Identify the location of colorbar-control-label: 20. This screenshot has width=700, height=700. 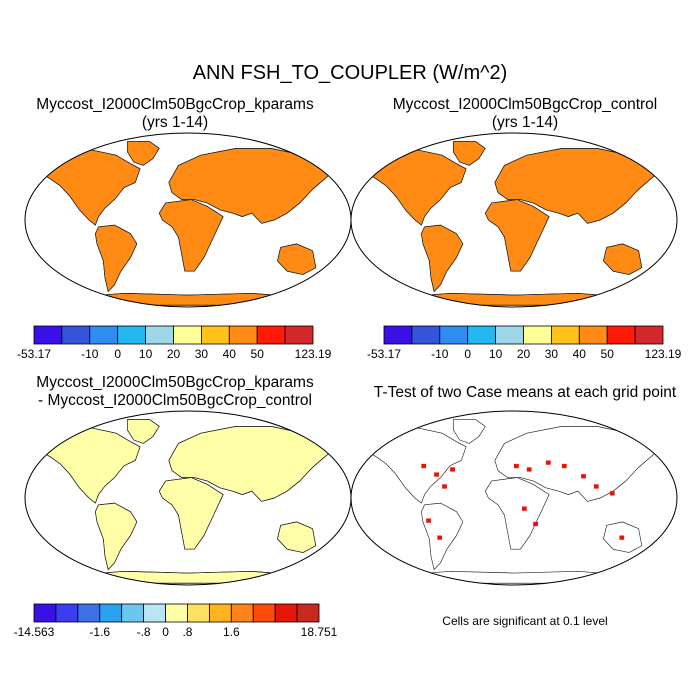
(524, 354).